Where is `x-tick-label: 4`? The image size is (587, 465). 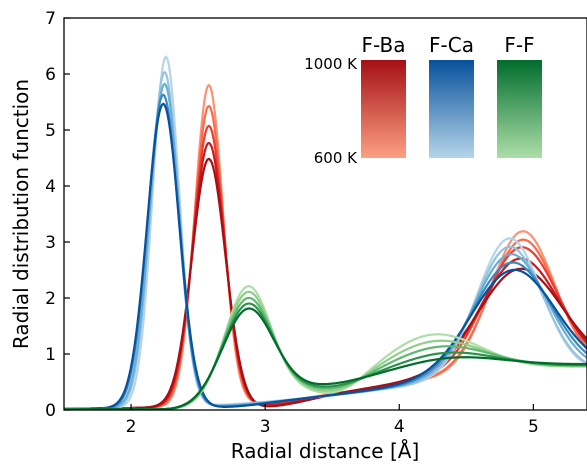 x-tick-label: 4 is located at coordinates (399, 427).